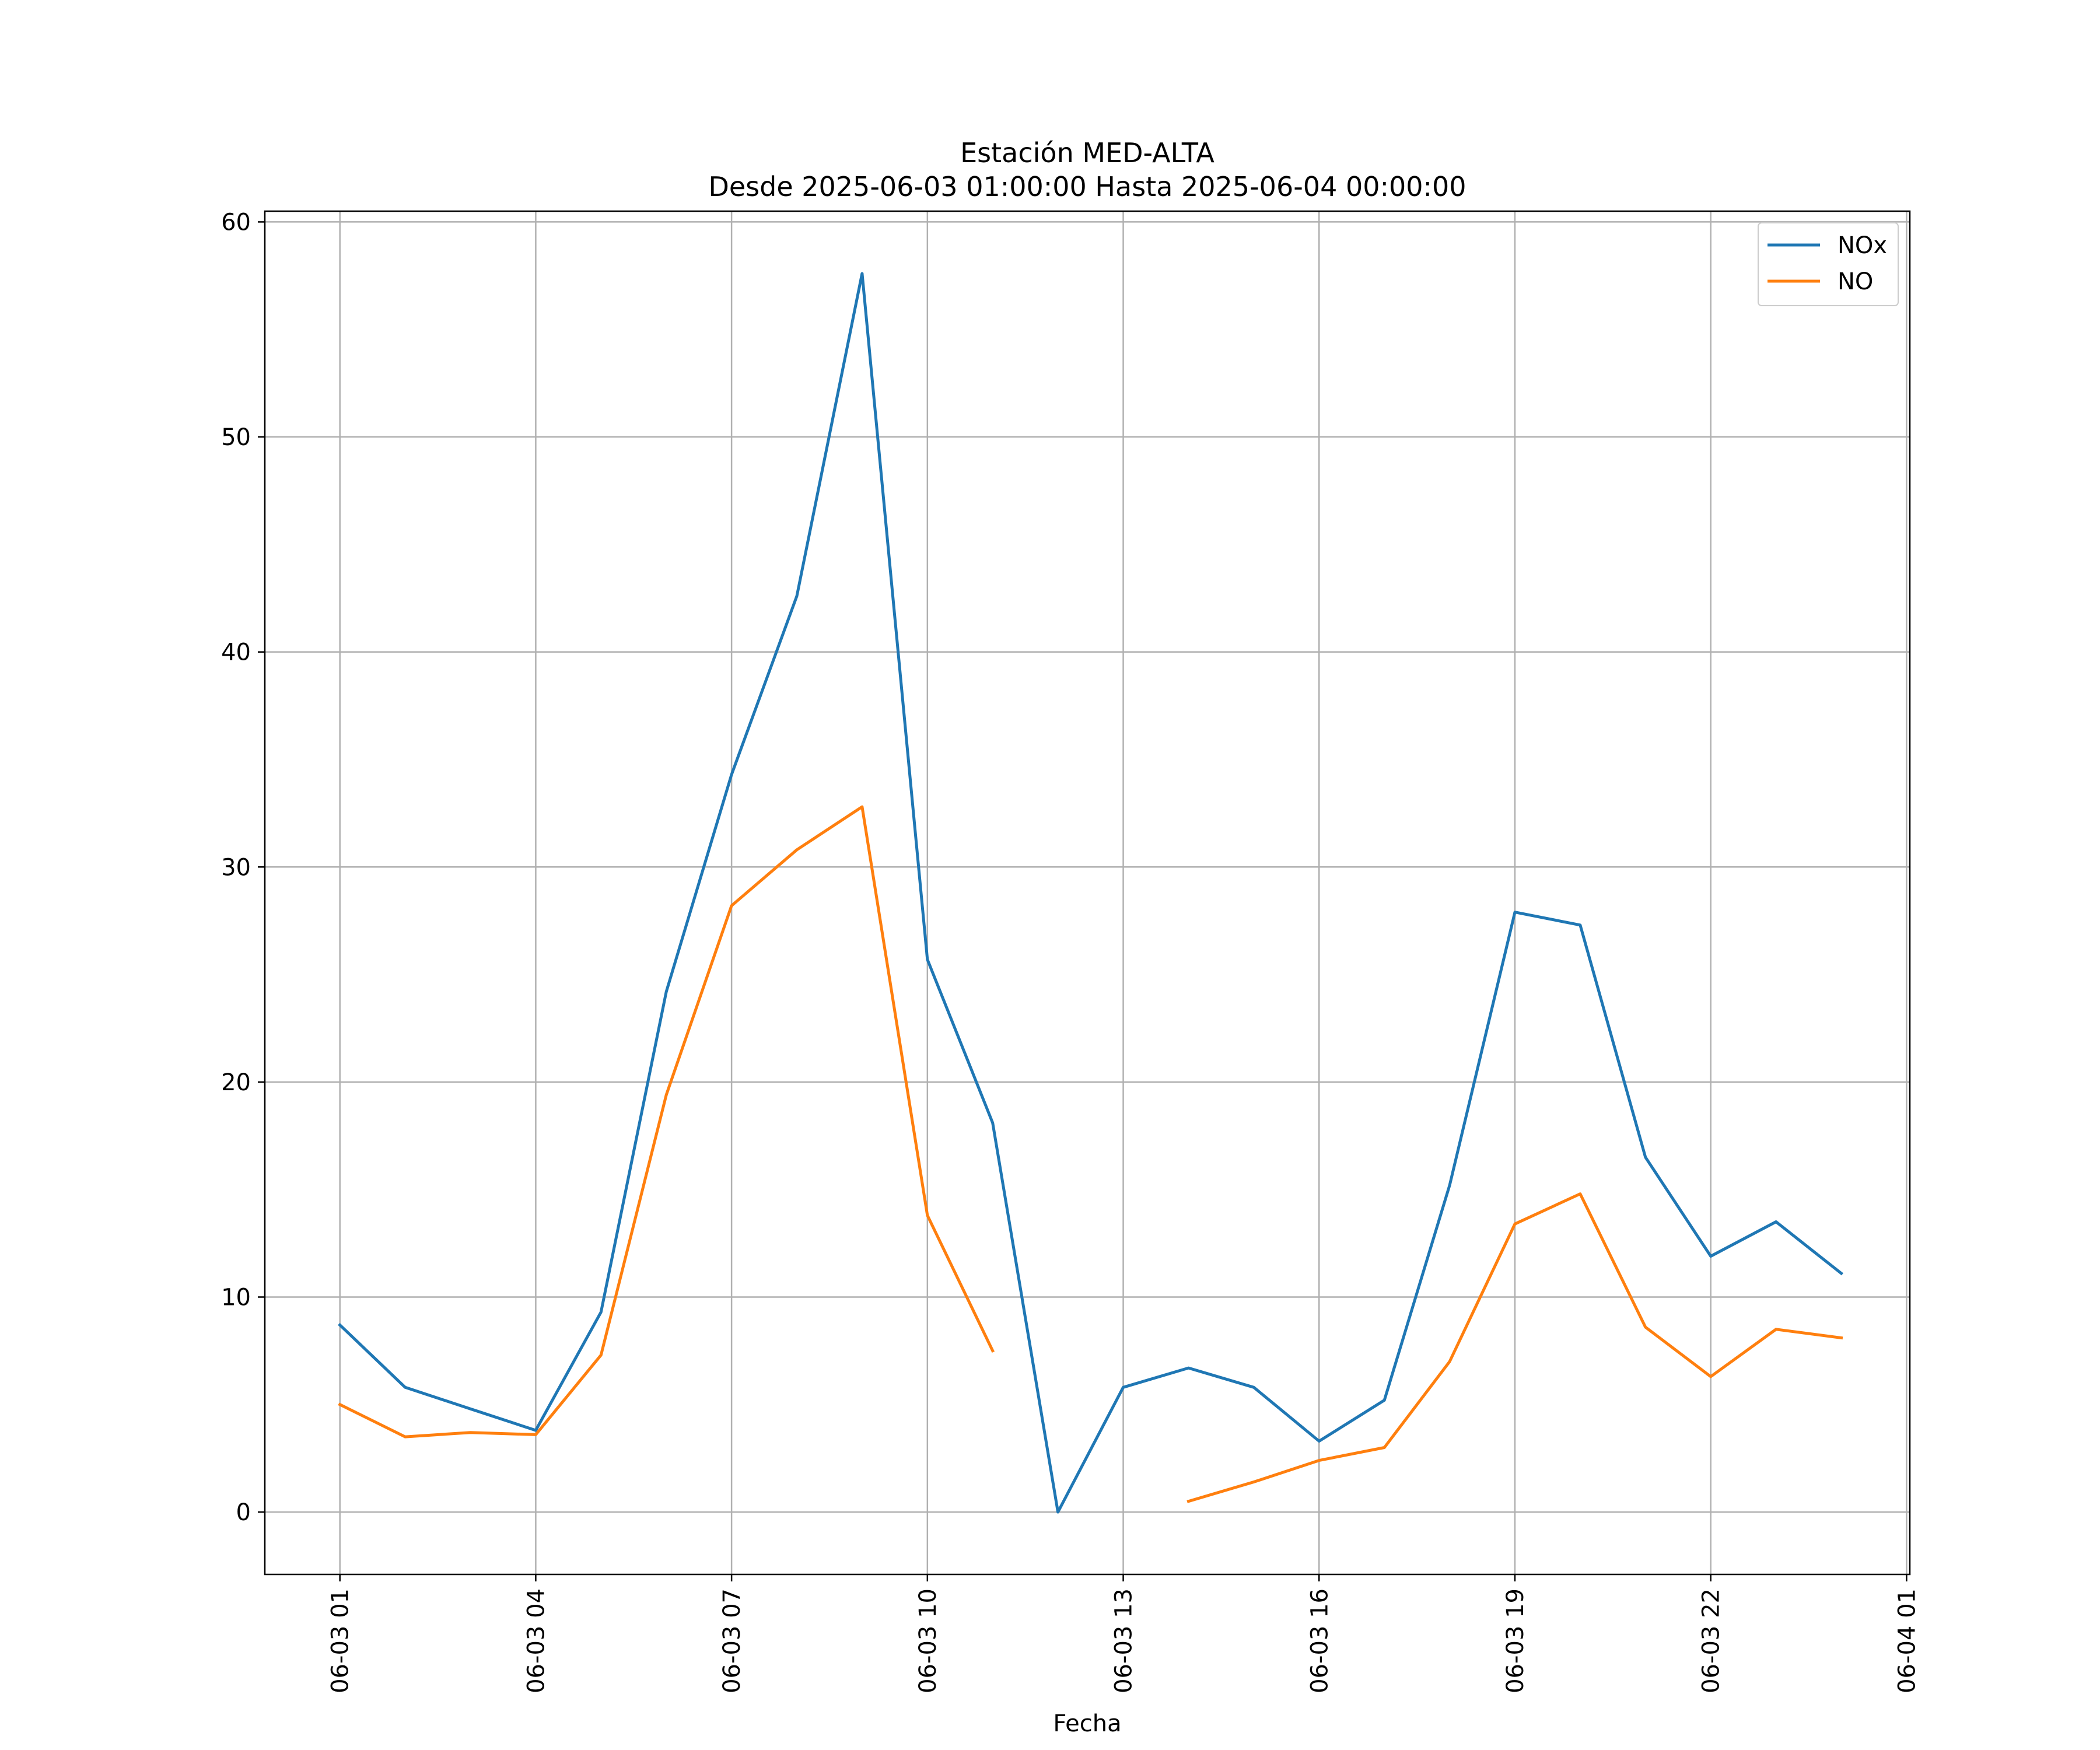  What do you see at coordinates (1907, 1640) in the screenshot?
I see `x-tick-label: 06-04 01` at bounding box center [1907, 1640].